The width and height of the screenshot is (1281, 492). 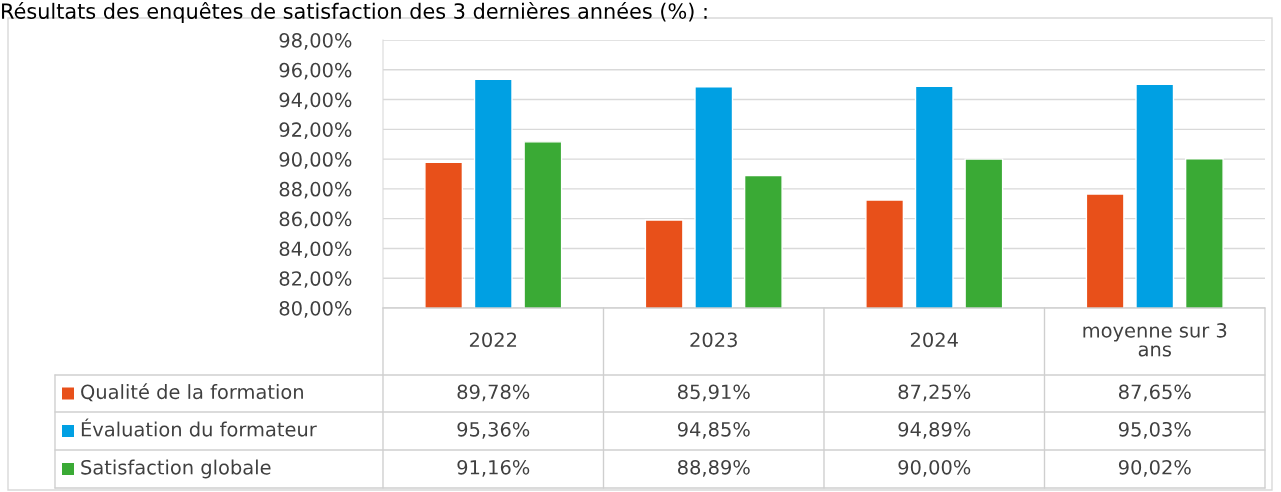 I want to click on x-tick-label: 2023, so click(x=713, y=340).